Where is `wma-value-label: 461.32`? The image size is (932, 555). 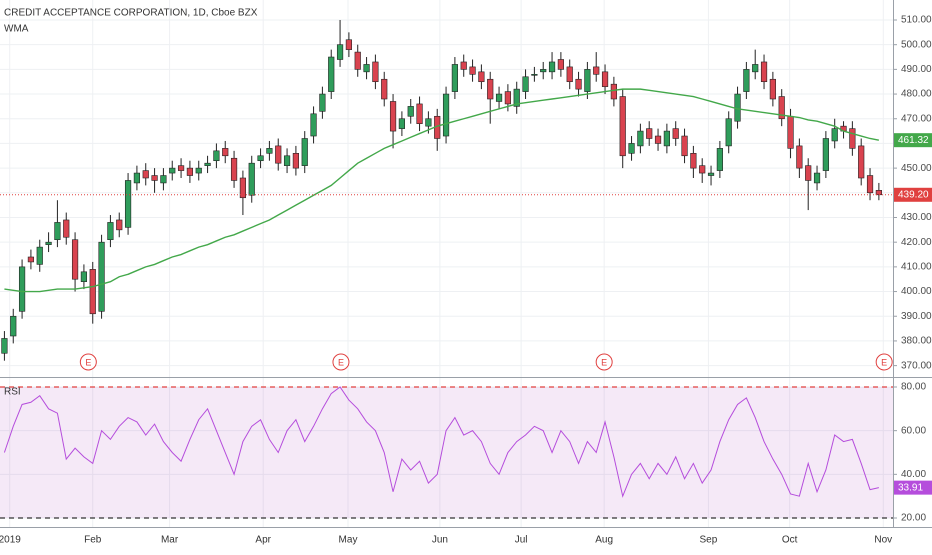
wma-value-label: 461.32 is located at coordinates (913, 140).